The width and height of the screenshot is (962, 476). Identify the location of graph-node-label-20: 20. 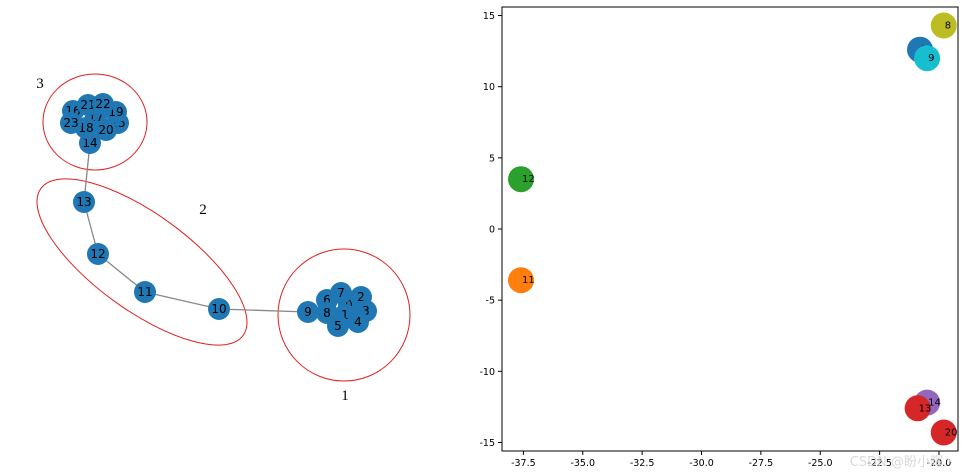
(105, 130).